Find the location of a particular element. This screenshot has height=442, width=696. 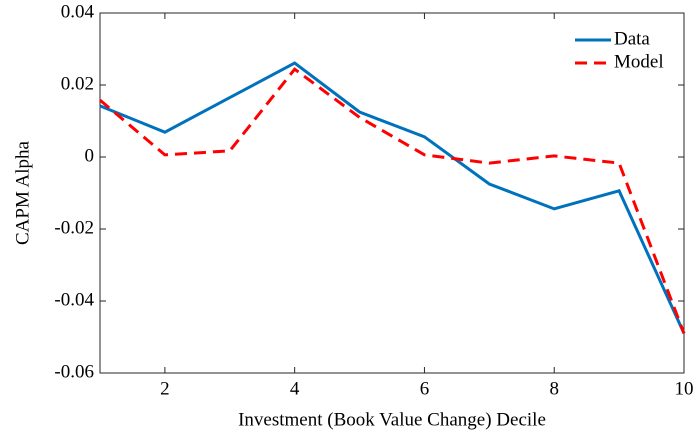

x-tick-label: 2 is located at coordinates (165, 388).